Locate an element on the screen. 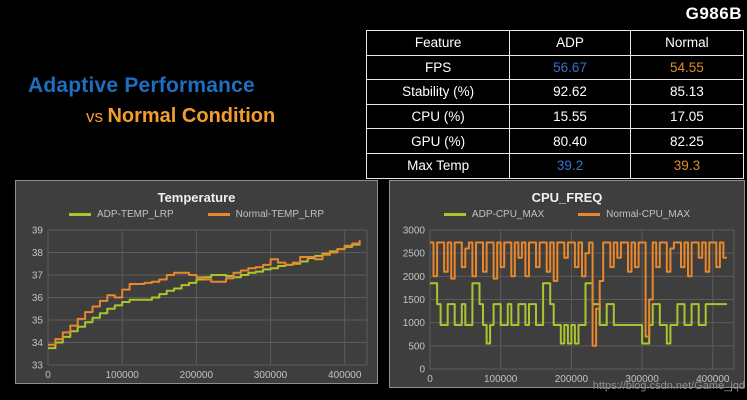 This screenshot has height=400, width=747. row-cpu-adp: 15.55 is located at coordinates (570, 116).